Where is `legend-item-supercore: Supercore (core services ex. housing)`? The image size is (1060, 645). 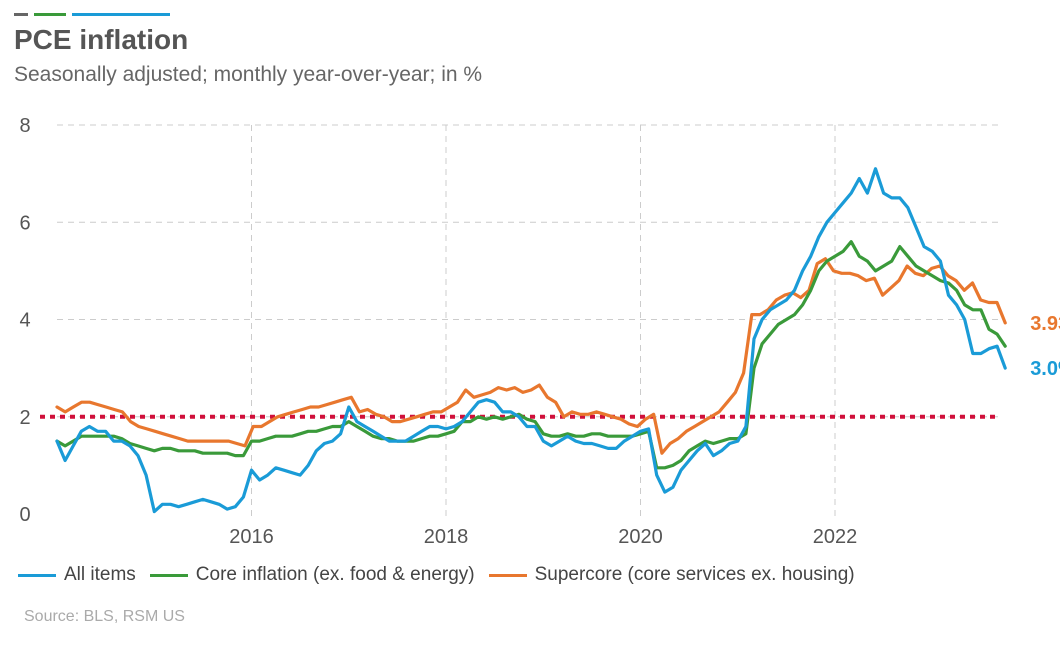 legend-item-supercore: Supercore (core services ex. housing) is located at coordinates (671, 575).